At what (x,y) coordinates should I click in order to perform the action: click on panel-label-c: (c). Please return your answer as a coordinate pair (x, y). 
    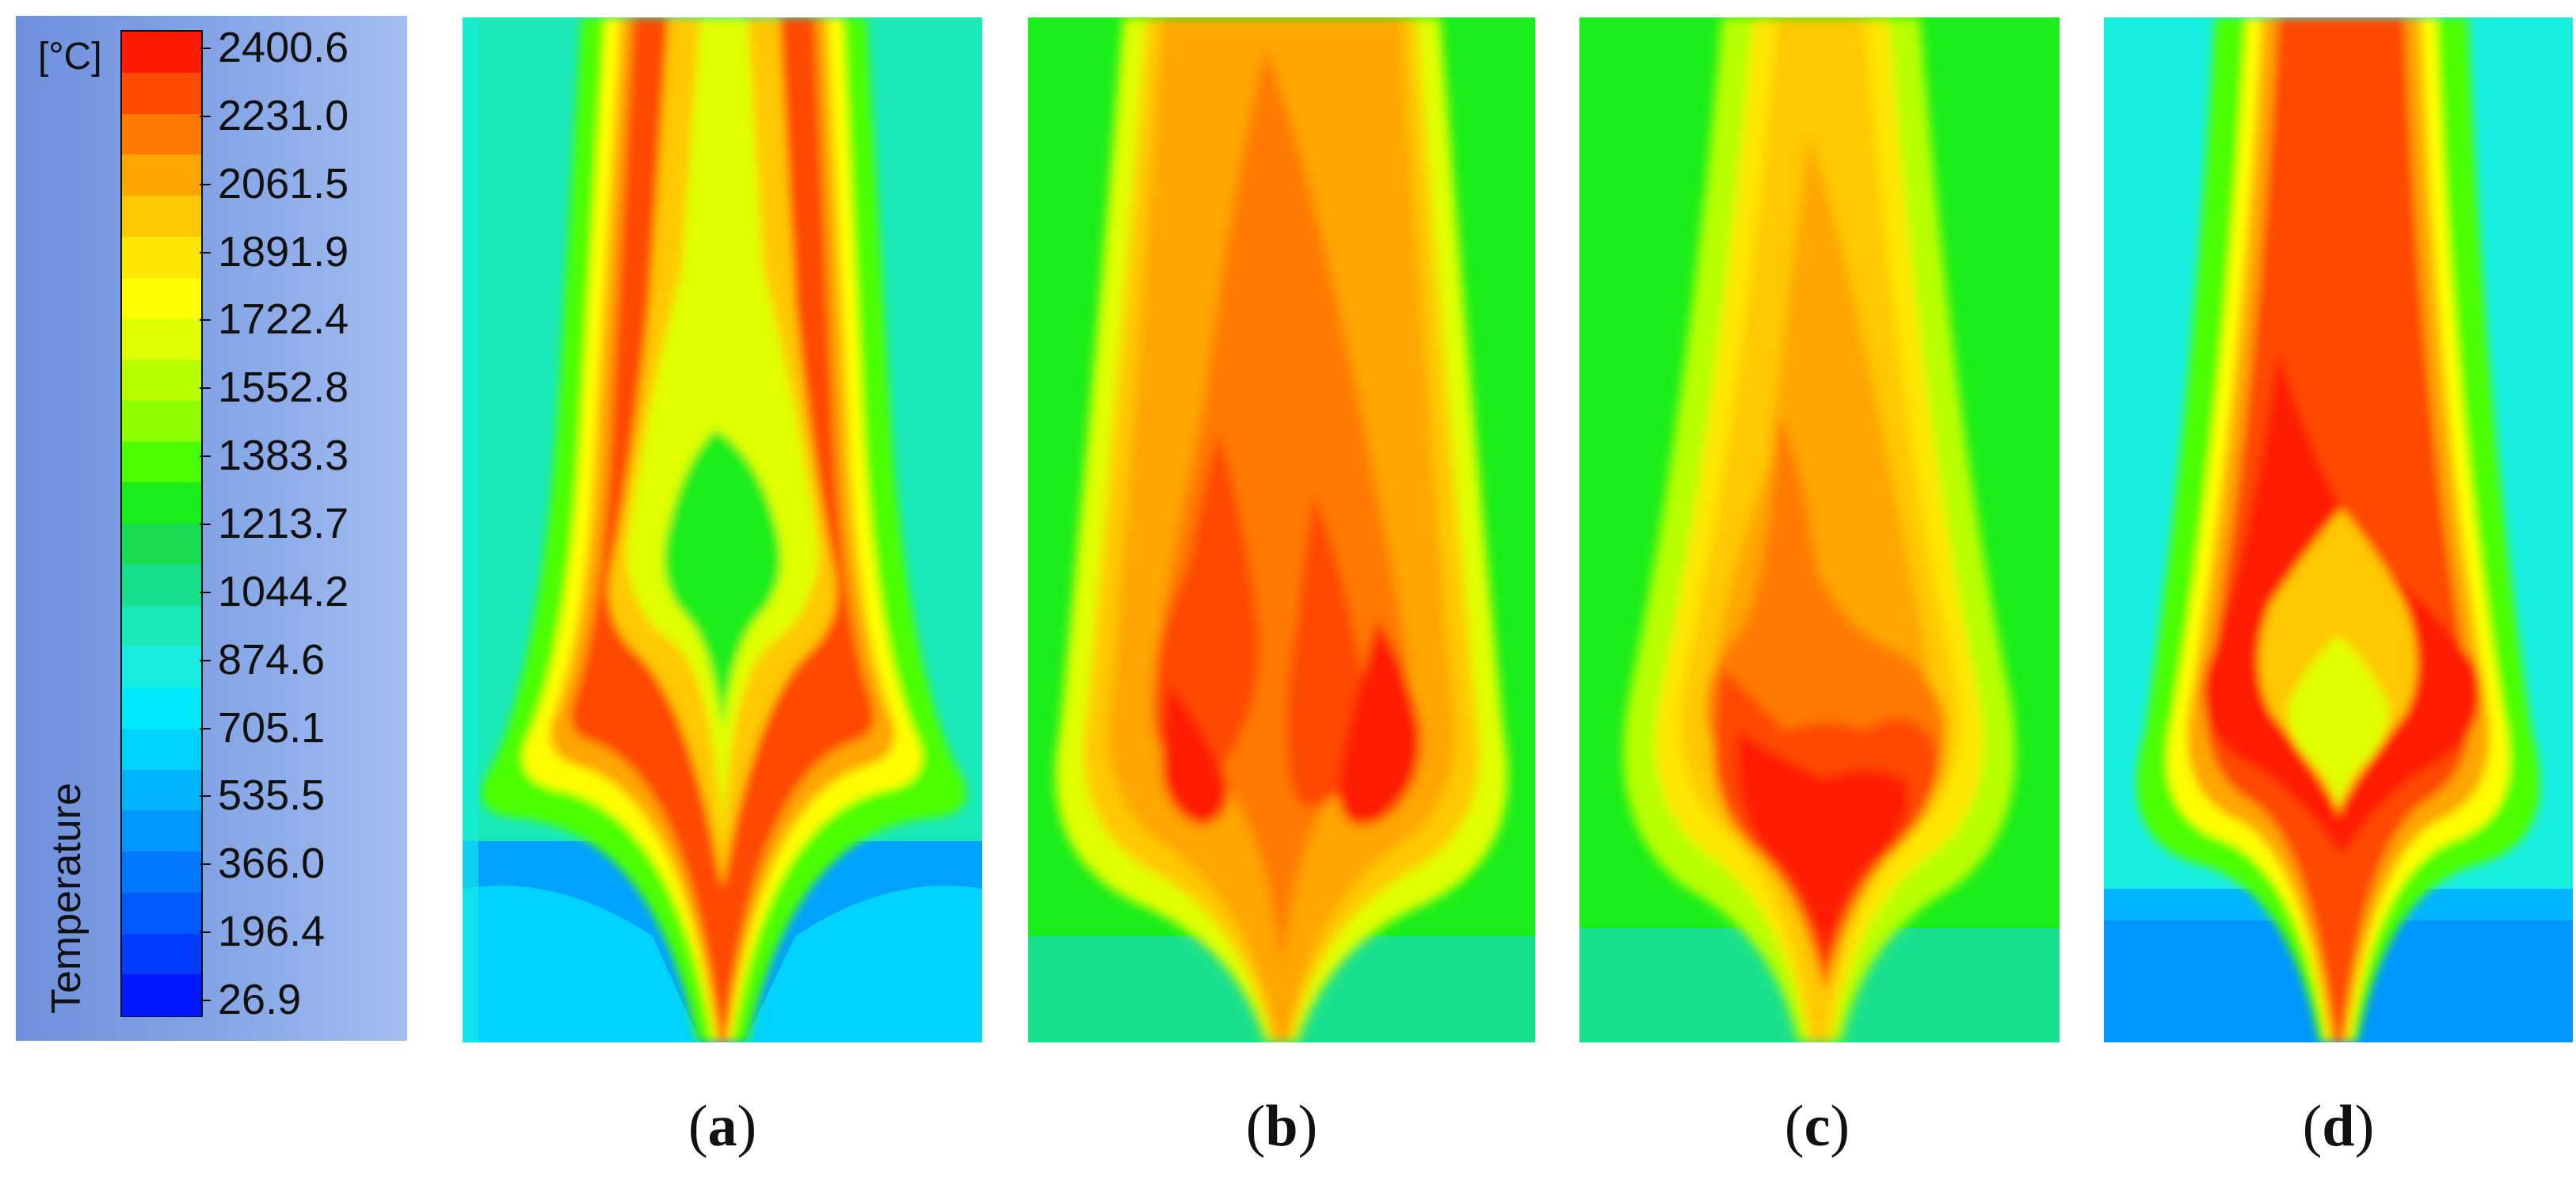
    Looking at the image, I should click on (1817, 1126).